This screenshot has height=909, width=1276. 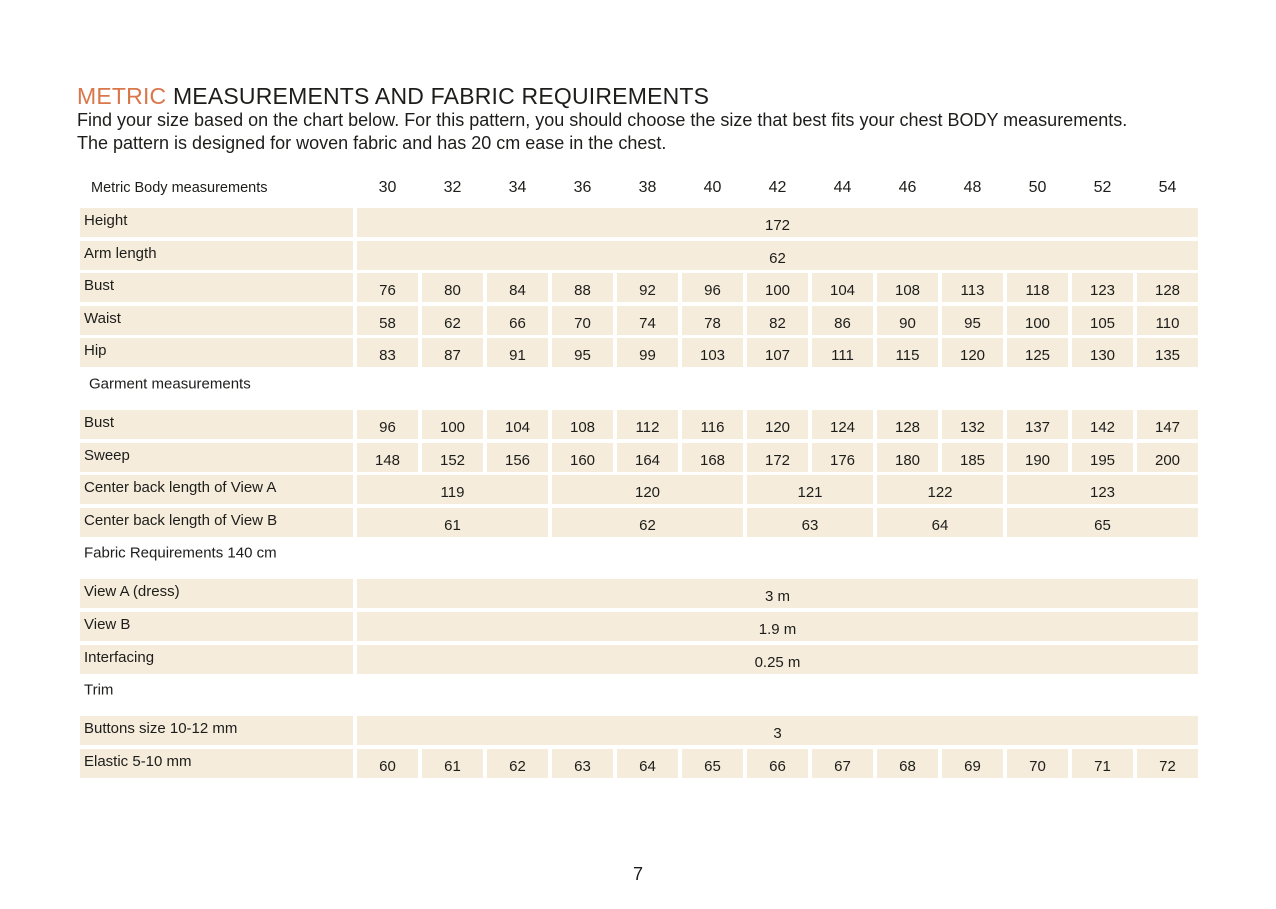 I want to click on value-cell: 148, so click(x=387, y=457).